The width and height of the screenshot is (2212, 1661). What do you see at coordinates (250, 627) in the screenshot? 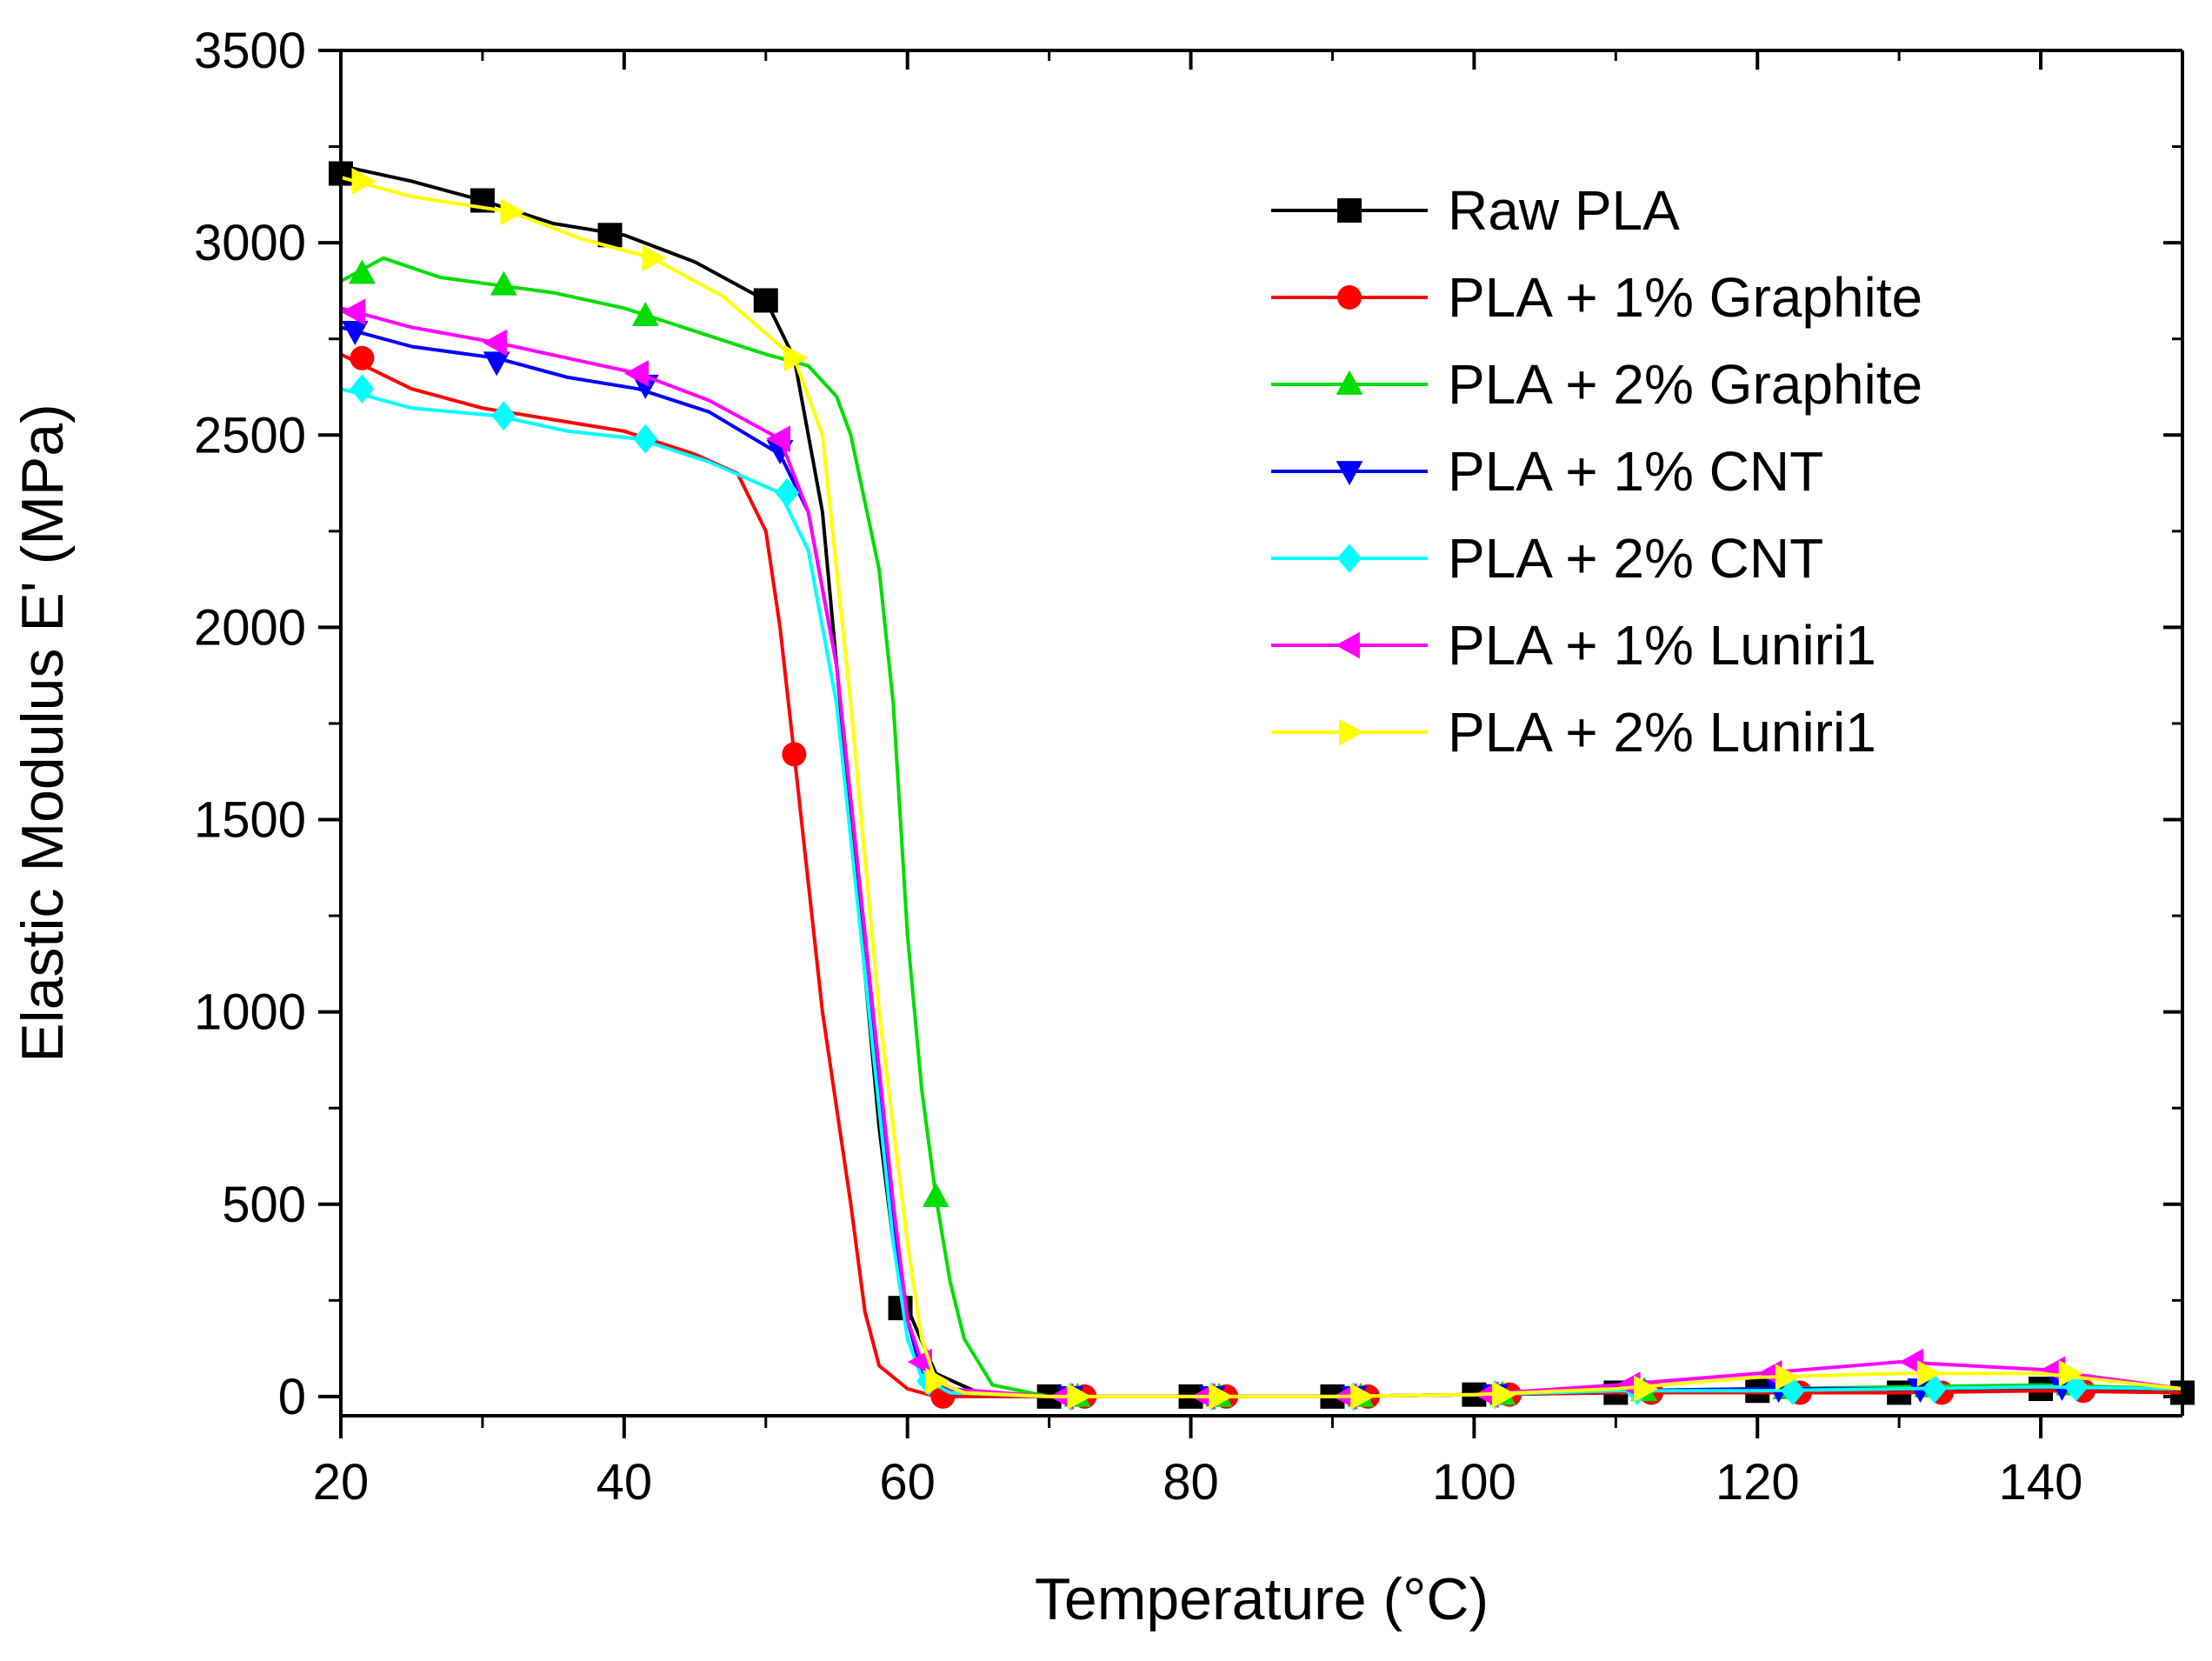
I see `y-tick-label: 2000` at bounding box center [250, 627].